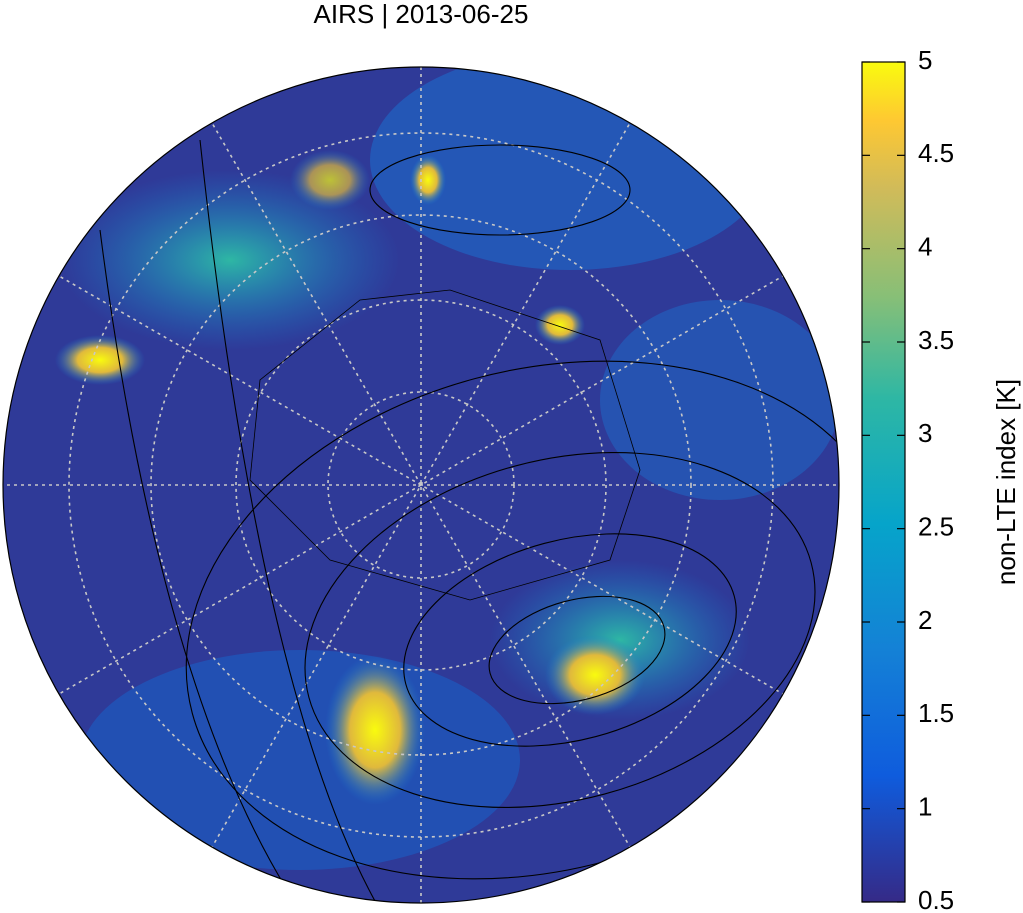 The height and width of the screenshot is (913, 1023). I want to click on colorbar-tick-label: 5, so click(925, 60).